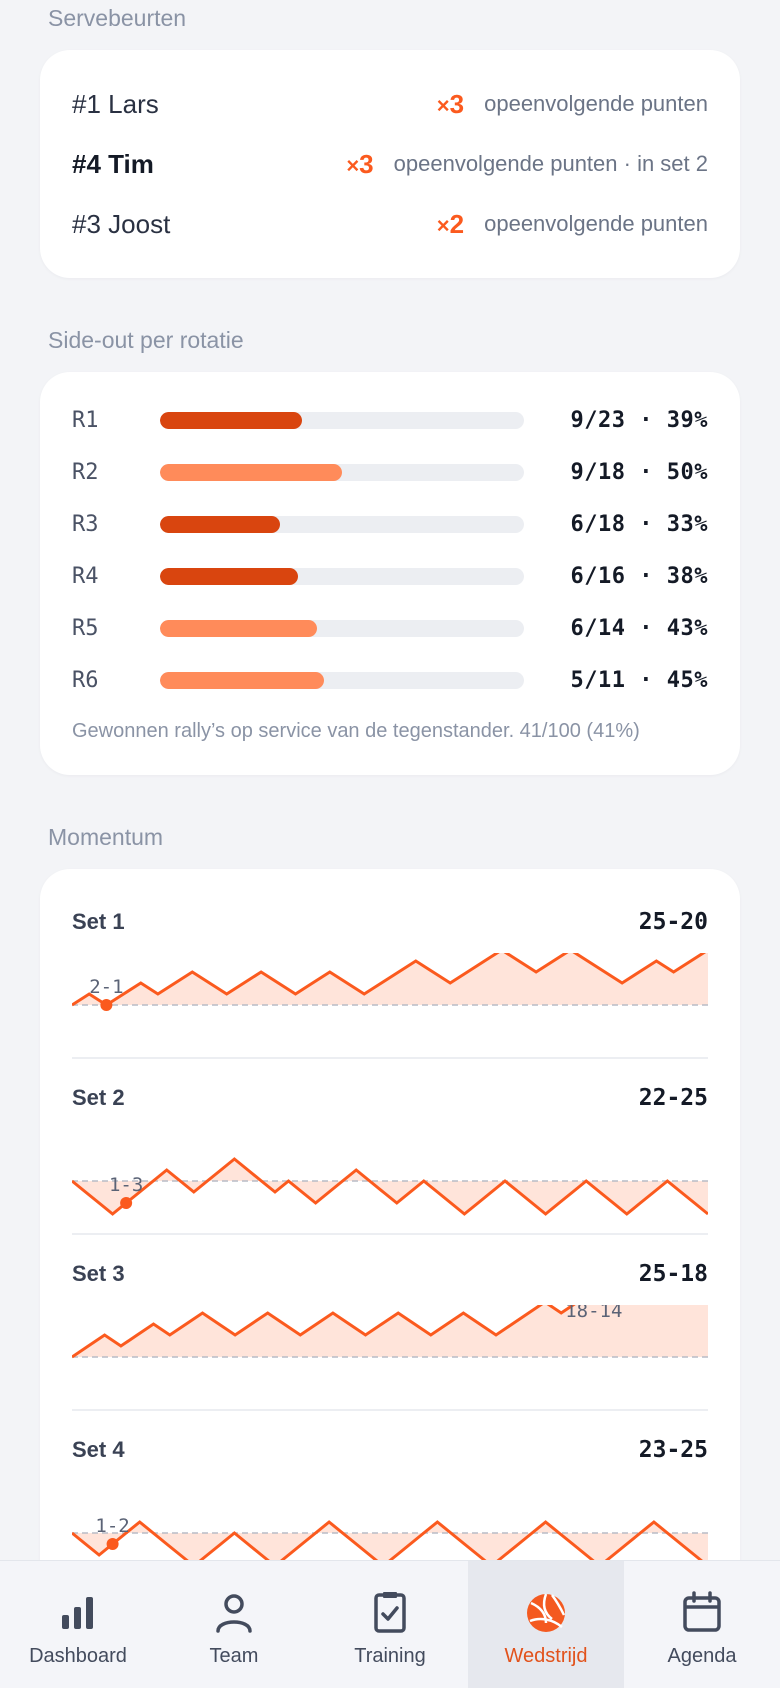 Image resolution: width=780 pixels, height=1688 pixels. What do you see at coordinates (78, 1656) in the screenshot?
I see `nav-label: Dashboard` at bounding box center [78, 1656].